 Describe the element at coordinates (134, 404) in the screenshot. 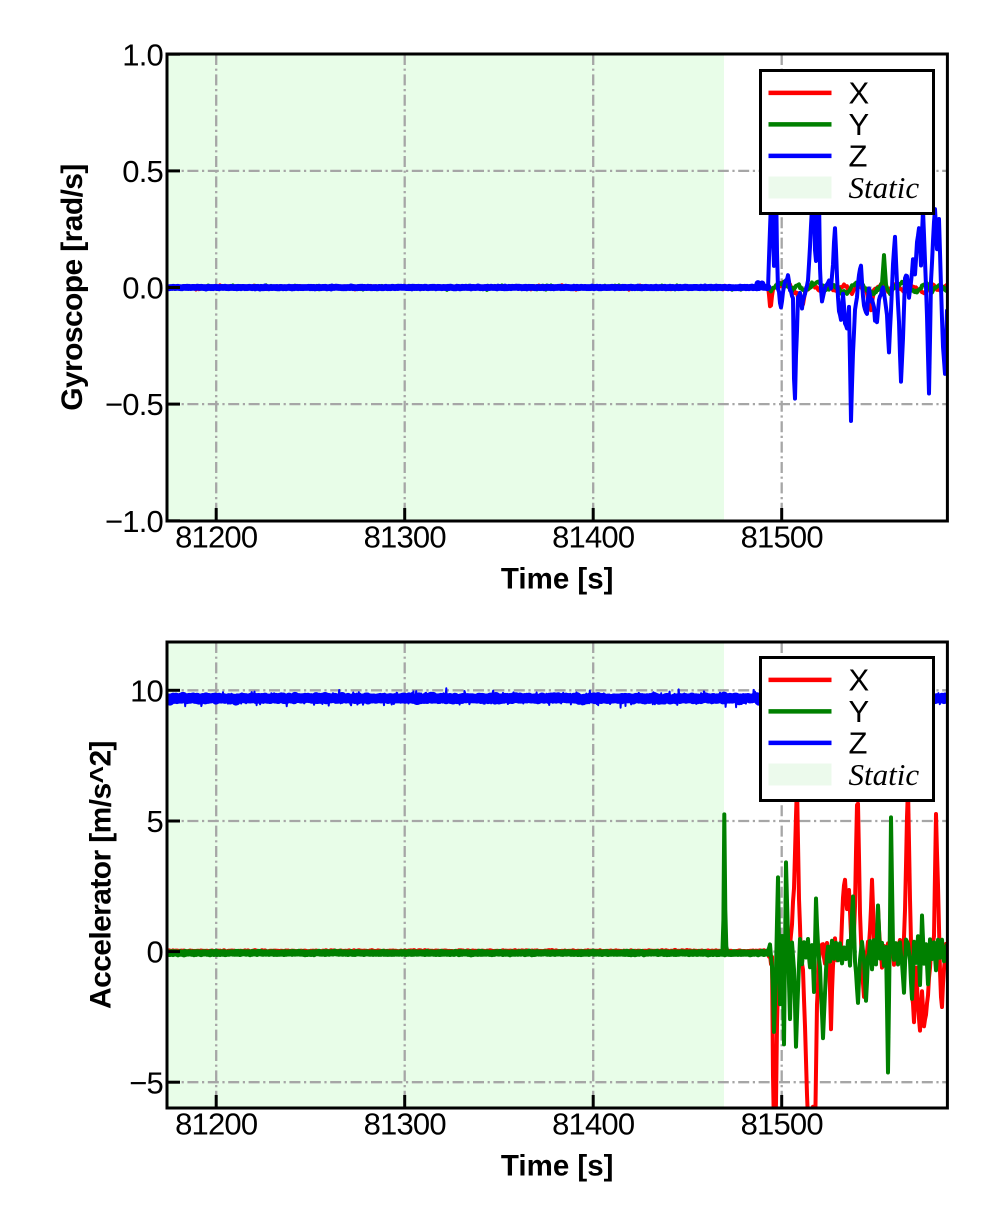

I see `svg-text: −0.5` at that location.